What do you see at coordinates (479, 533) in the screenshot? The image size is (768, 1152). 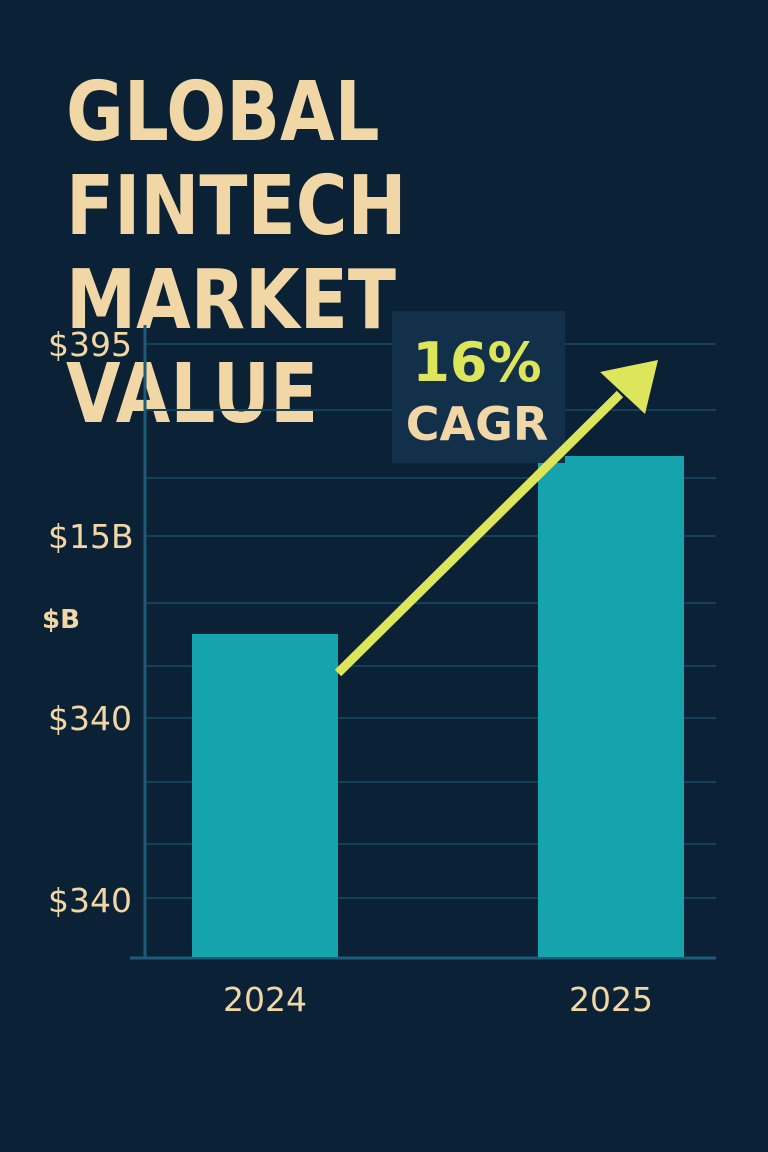 I see `growth-arrow-shaft` at bounding box center [479, 533].